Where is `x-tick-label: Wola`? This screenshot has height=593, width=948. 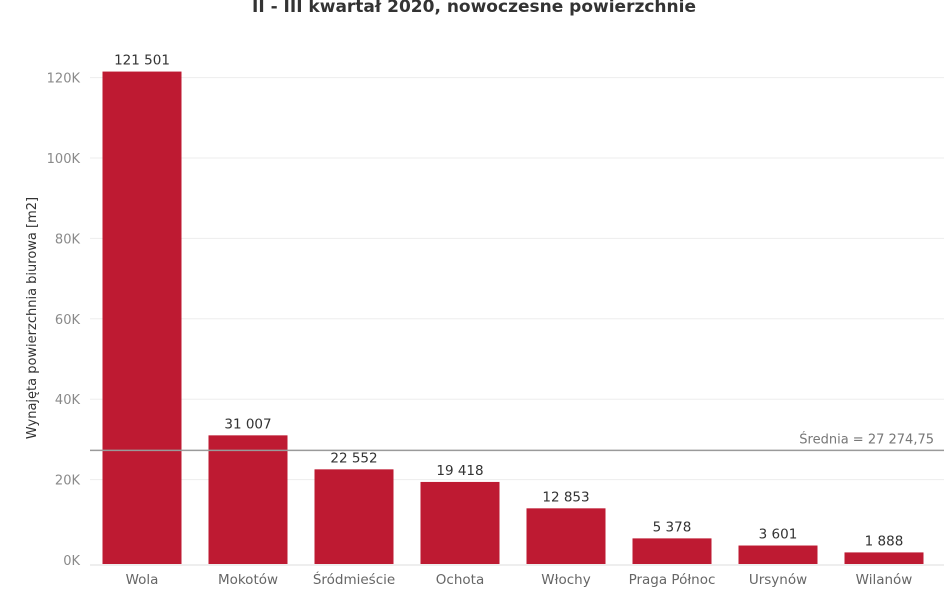
x-tick-label: Wola is located at coordinates (142, 580).